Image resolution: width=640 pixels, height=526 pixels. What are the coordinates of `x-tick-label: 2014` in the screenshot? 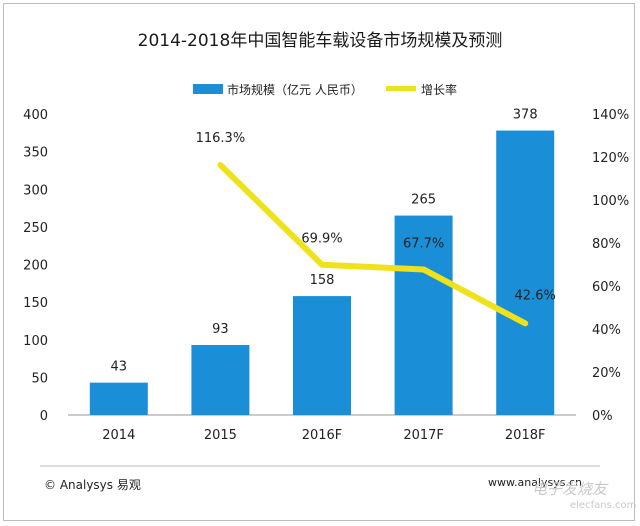 It's located at (118, 435).